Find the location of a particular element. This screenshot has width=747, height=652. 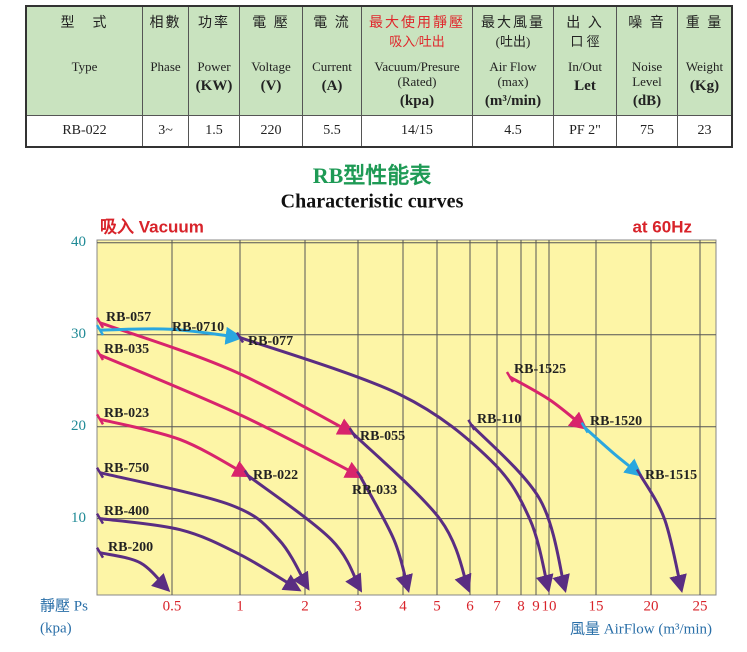

data-cell: 23 is located at coordinates (705, 131).